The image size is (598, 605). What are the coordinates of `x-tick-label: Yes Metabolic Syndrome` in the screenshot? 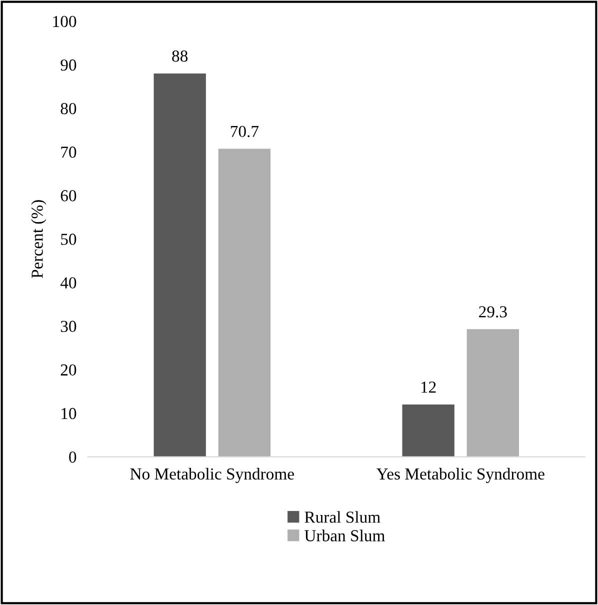 It's located at (460, 476).